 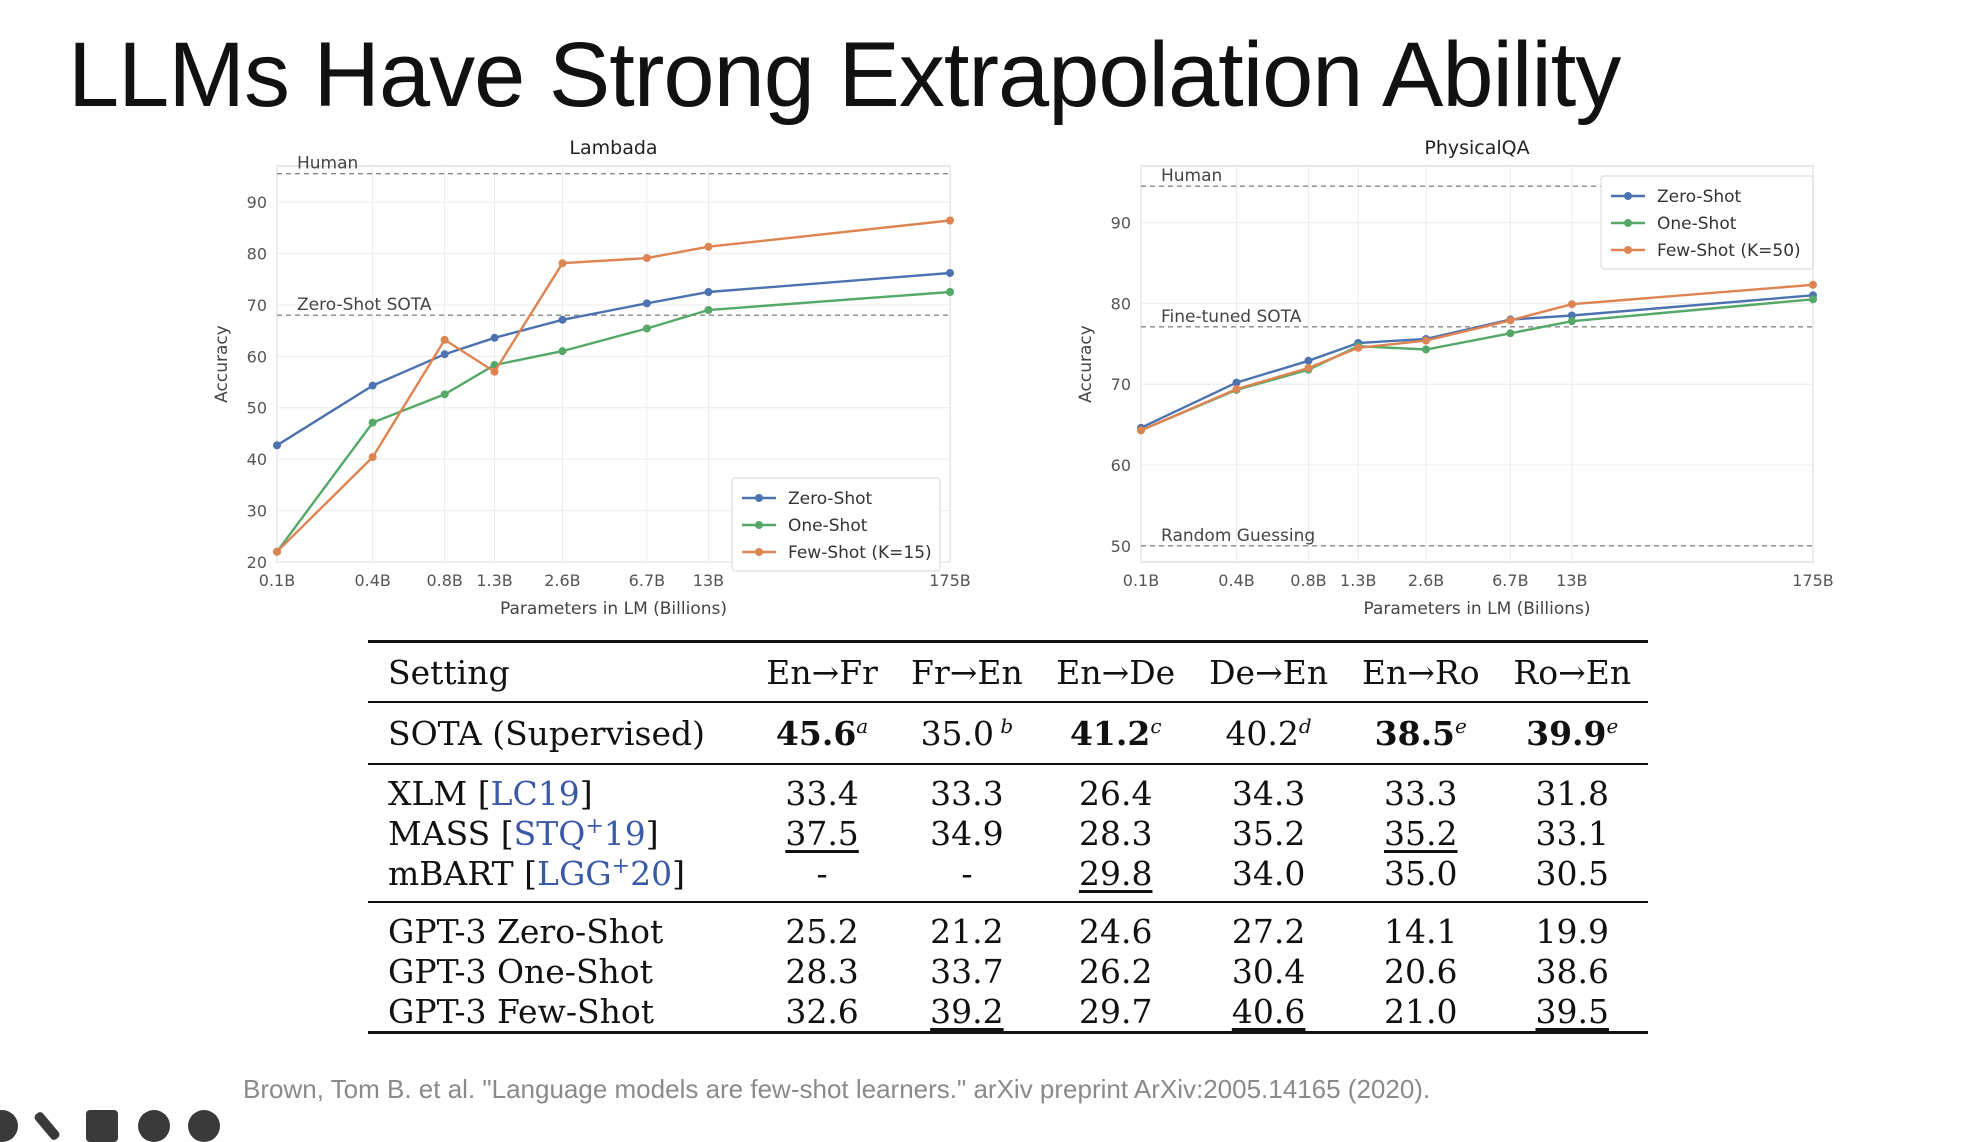 I want to click on table-cell: 33.3, so click(x=966, y=788).